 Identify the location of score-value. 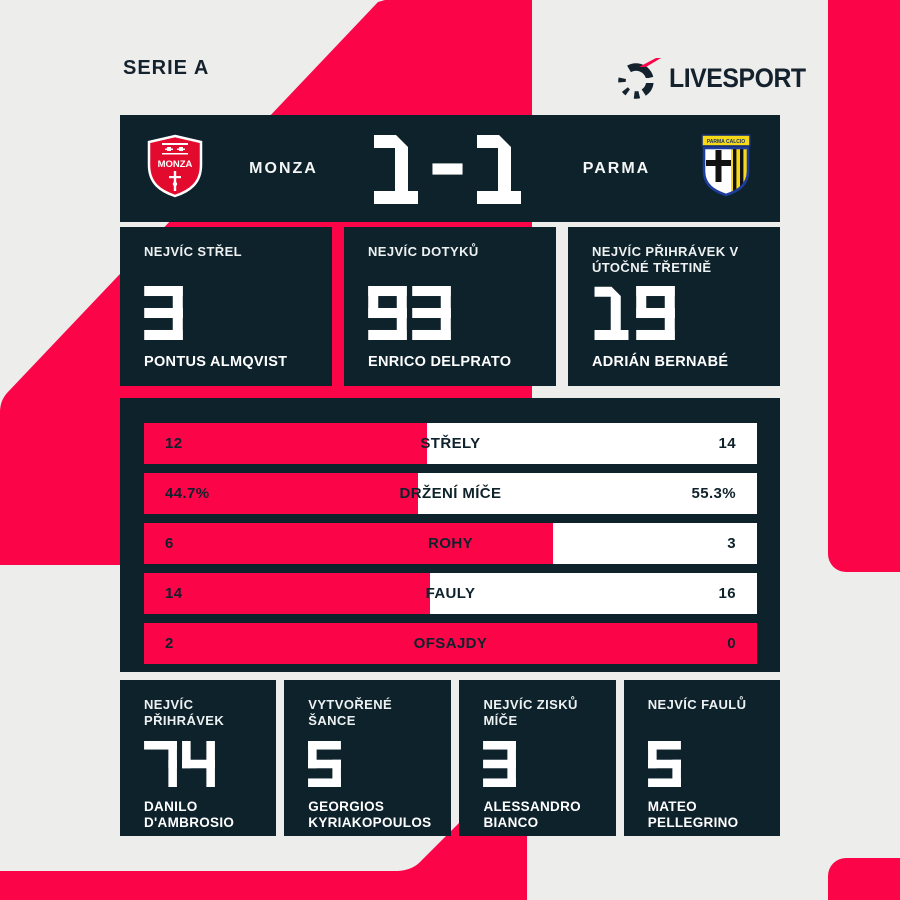
(450, 169).